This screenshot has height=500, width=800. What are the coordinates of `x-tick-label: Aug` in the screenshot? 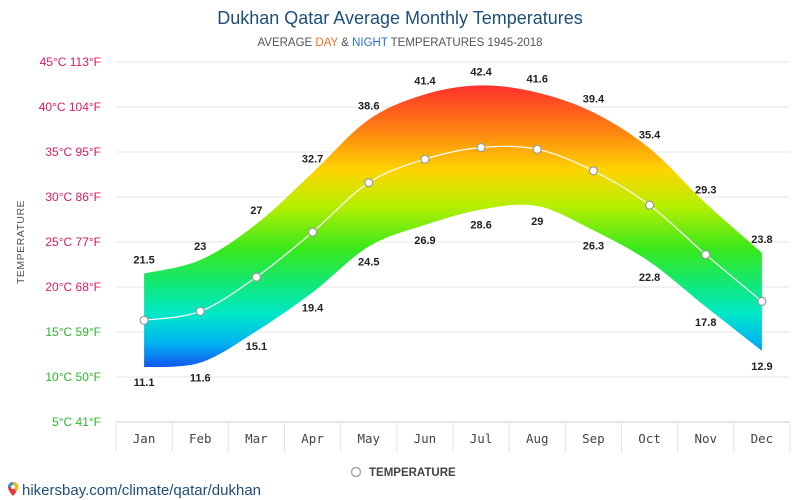 It's located at (537, 438).